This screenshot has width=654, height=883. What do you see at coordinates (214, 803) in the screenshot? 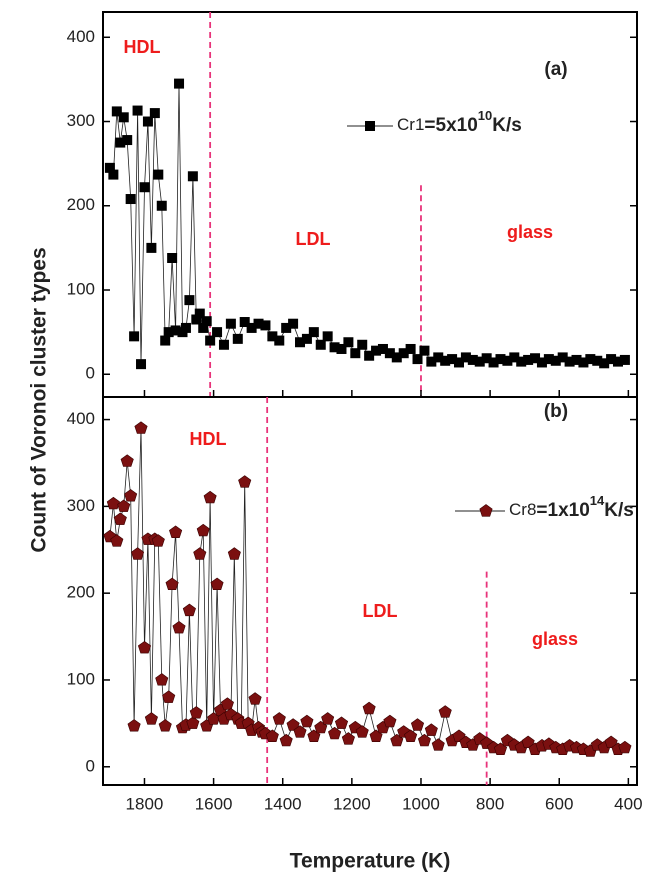
I see `x-tick-label: 1600` at bounding box center [214, 803].